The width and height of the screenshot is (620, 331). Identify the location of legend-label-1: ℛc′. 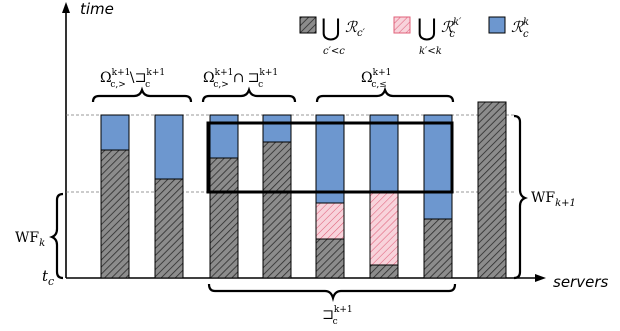
(355, 28).